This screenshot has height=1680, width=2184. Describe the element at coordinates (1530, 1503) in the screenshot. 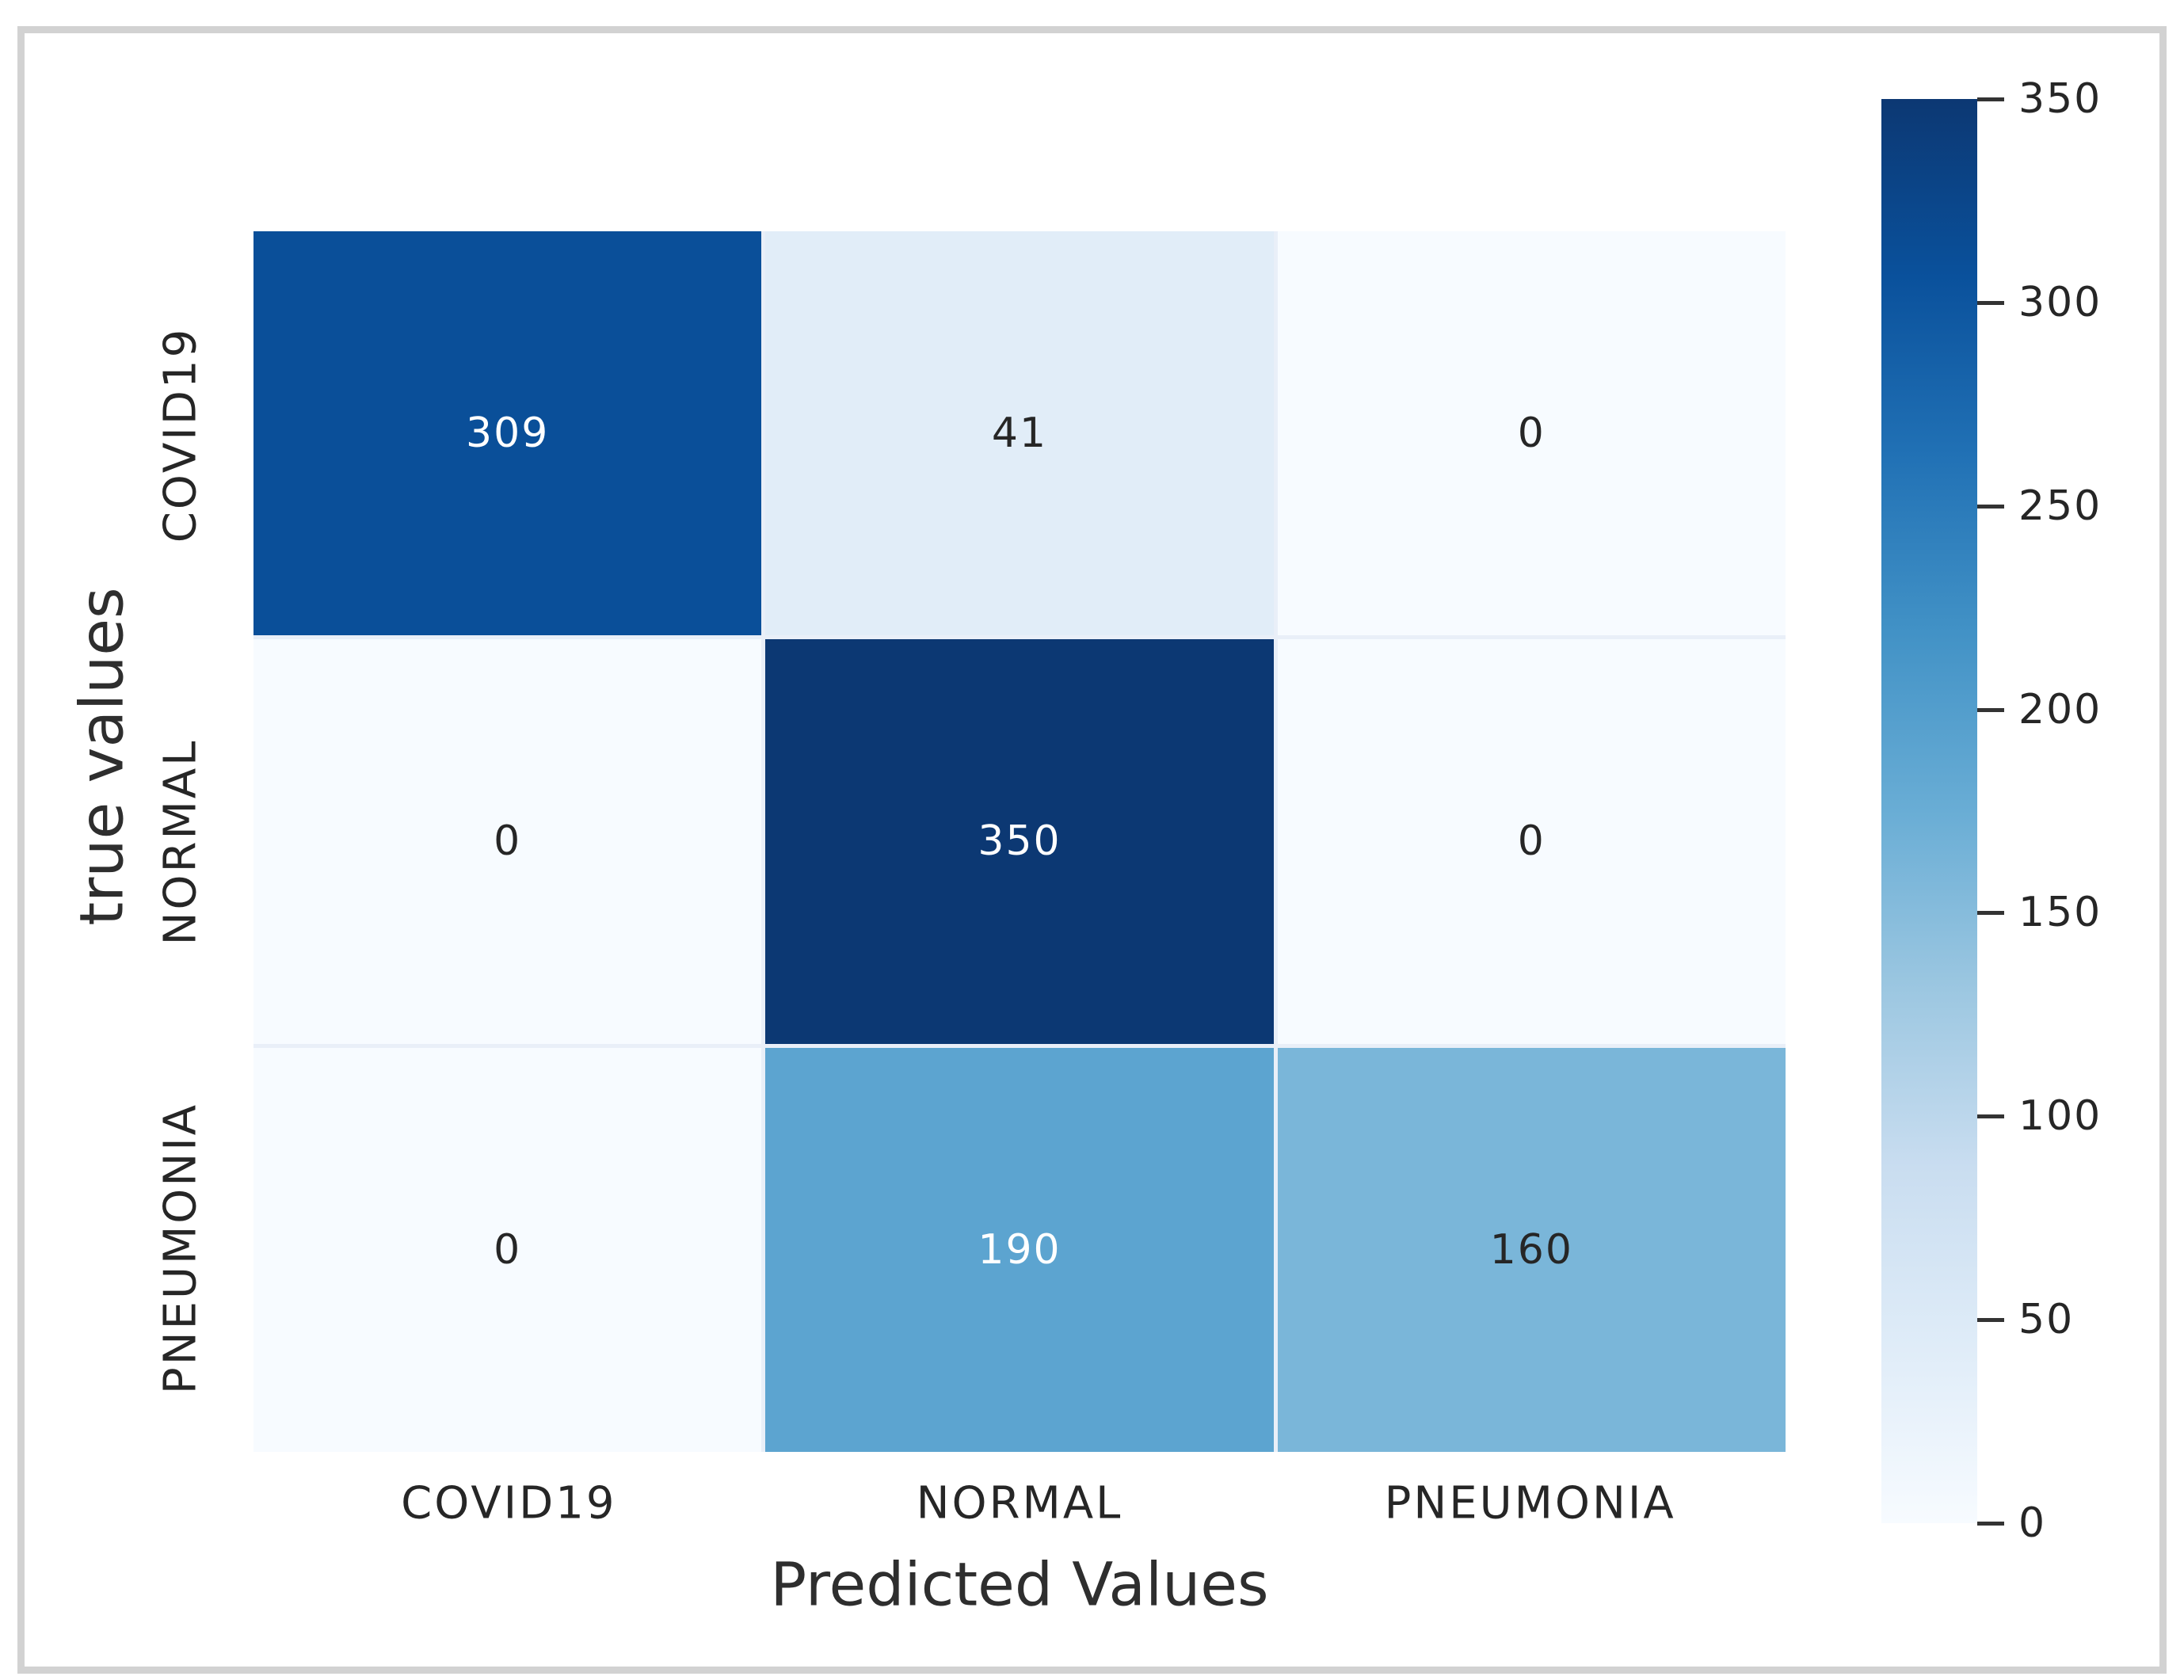

I see `x-tick-label: PNEUMONIA` at that location.